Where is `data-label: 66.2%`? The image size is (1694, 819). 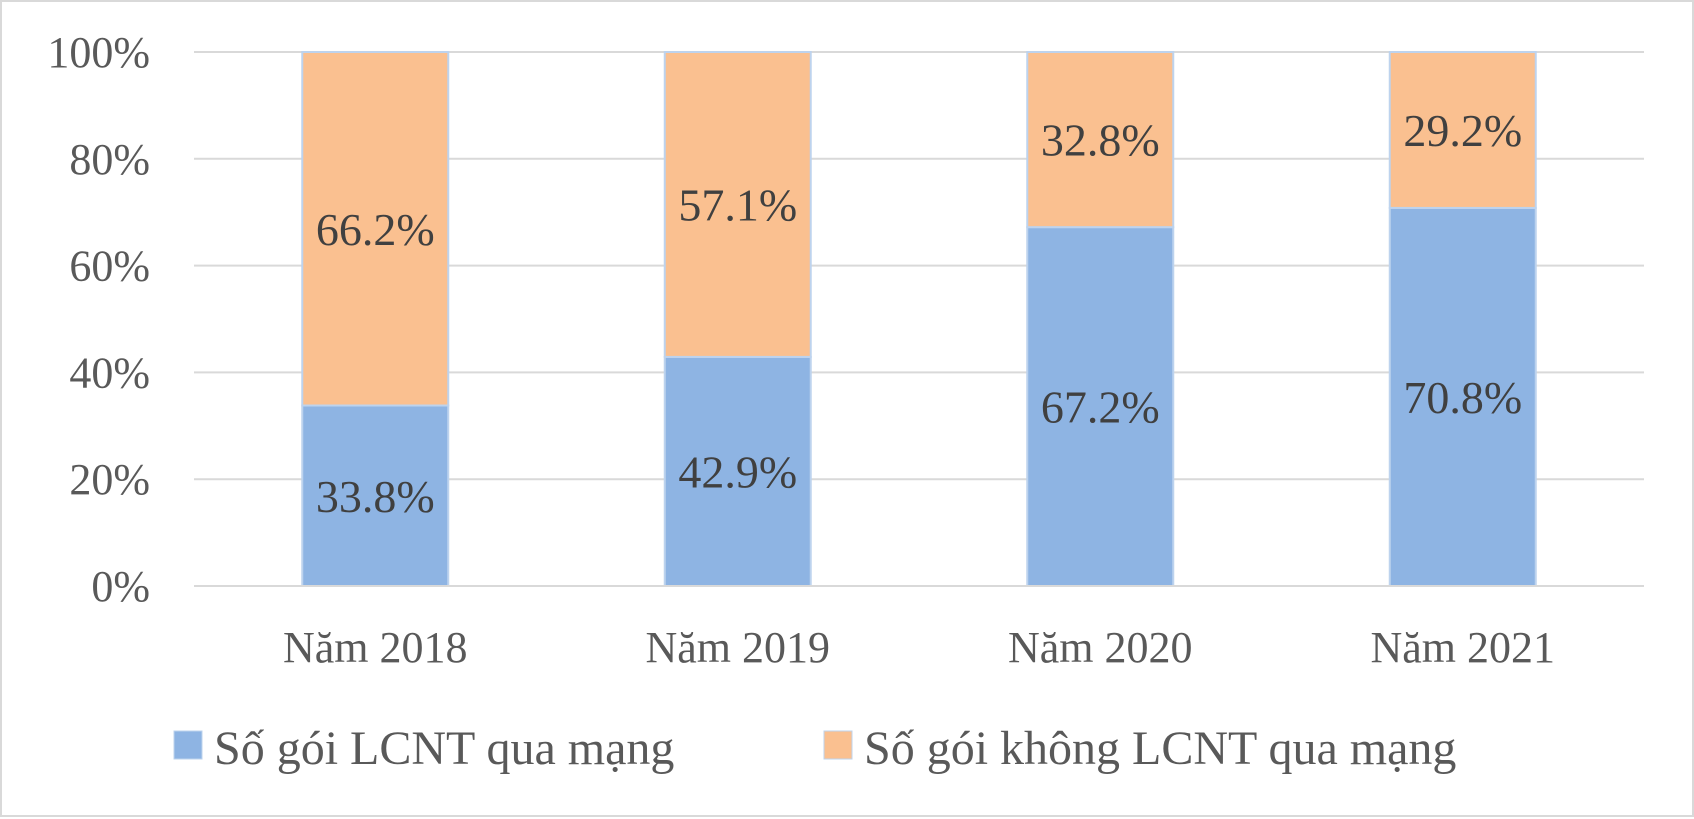 data-label: 66.2% is located at coordinates (375, 229).